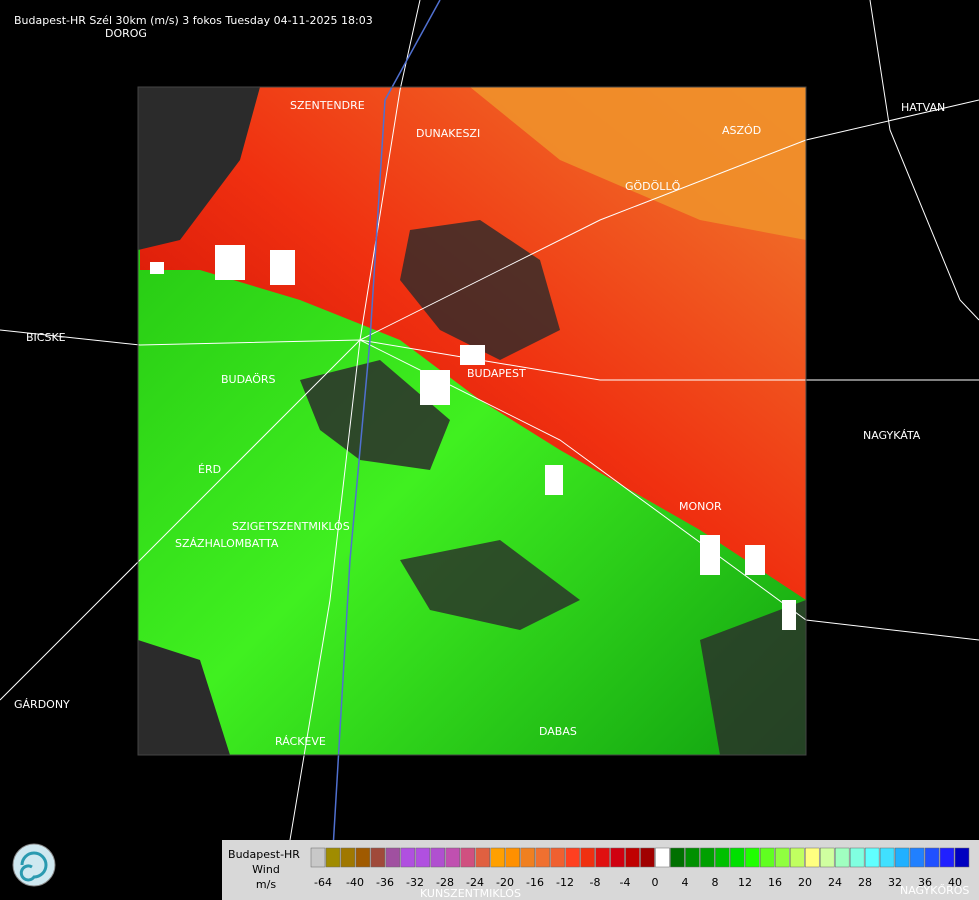 Image resolution: width=979 pixels, height=900 pixels. Describe the element at coordinates (558, 731) in the screenshot. I see `place-label: DABAS` at that location.